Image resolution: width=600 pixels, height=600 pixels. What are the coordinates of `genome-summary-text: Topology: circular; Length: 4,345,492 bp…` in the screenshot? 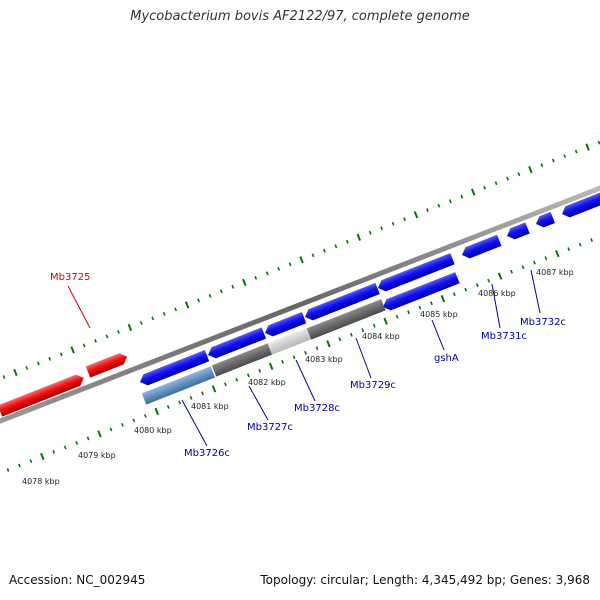 It's located at (425, 580).